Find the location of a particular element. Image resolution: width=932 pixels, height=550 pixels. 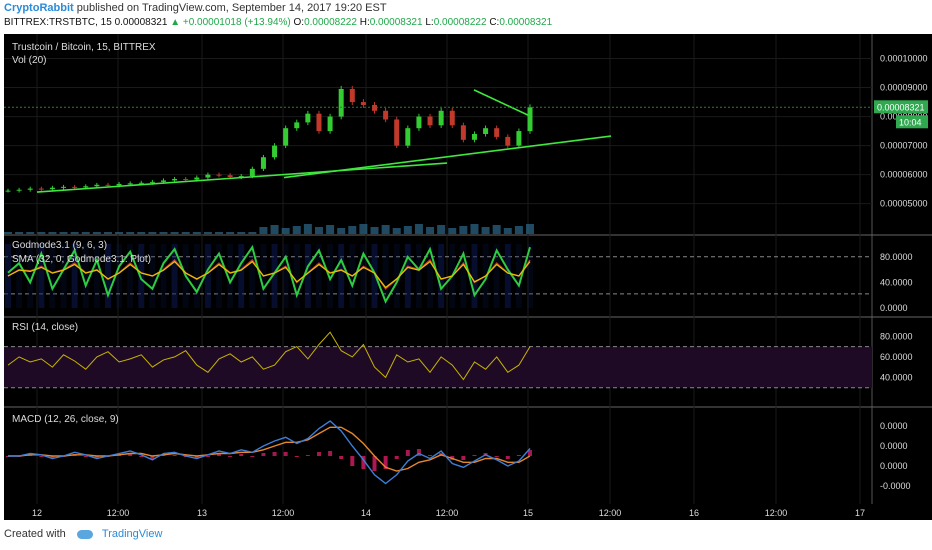

y-tick-label: 0.0000 is located at coordinates (894, 446).